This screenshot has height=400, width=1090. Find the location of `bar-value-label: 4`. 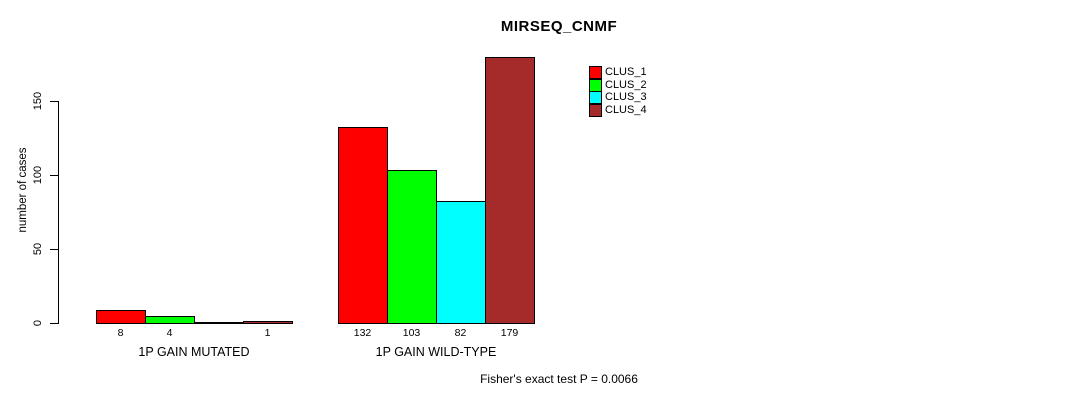

bar-value-label: 4 is located at coordinates (169, 333).